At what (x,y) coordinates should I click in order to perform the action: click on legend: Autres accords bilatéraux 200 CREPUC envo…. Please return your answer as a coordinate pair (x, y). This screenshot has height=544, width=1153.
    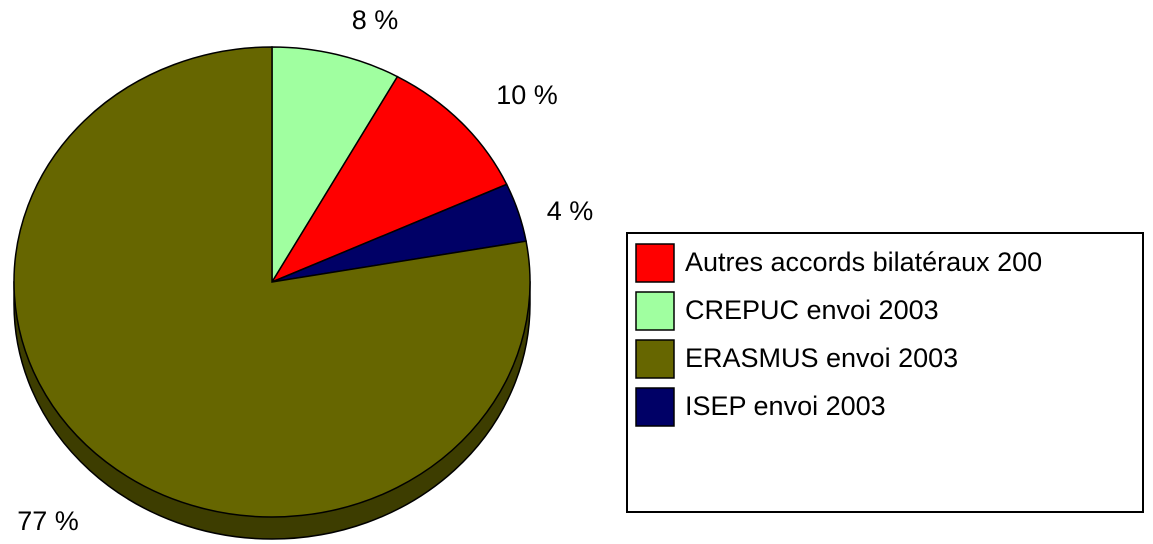
    Looking at the image, I should click on (838, 335).